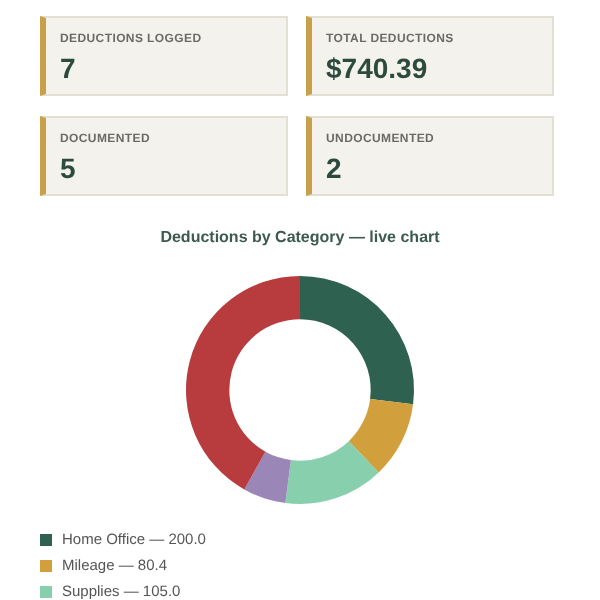  I want to click on chart-title: Deductions by Category — live chart, so click(300, 237).